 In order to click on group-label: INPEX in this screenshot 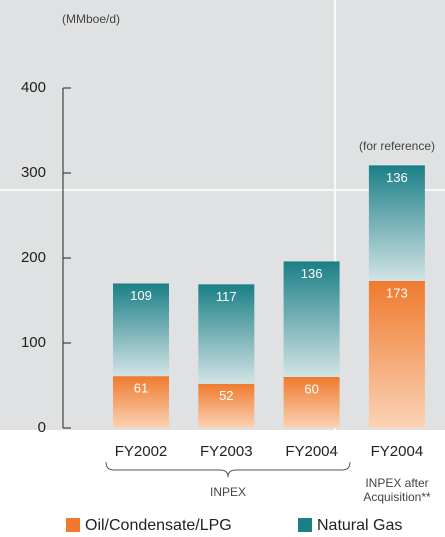, I will do `click(228, 492)`.